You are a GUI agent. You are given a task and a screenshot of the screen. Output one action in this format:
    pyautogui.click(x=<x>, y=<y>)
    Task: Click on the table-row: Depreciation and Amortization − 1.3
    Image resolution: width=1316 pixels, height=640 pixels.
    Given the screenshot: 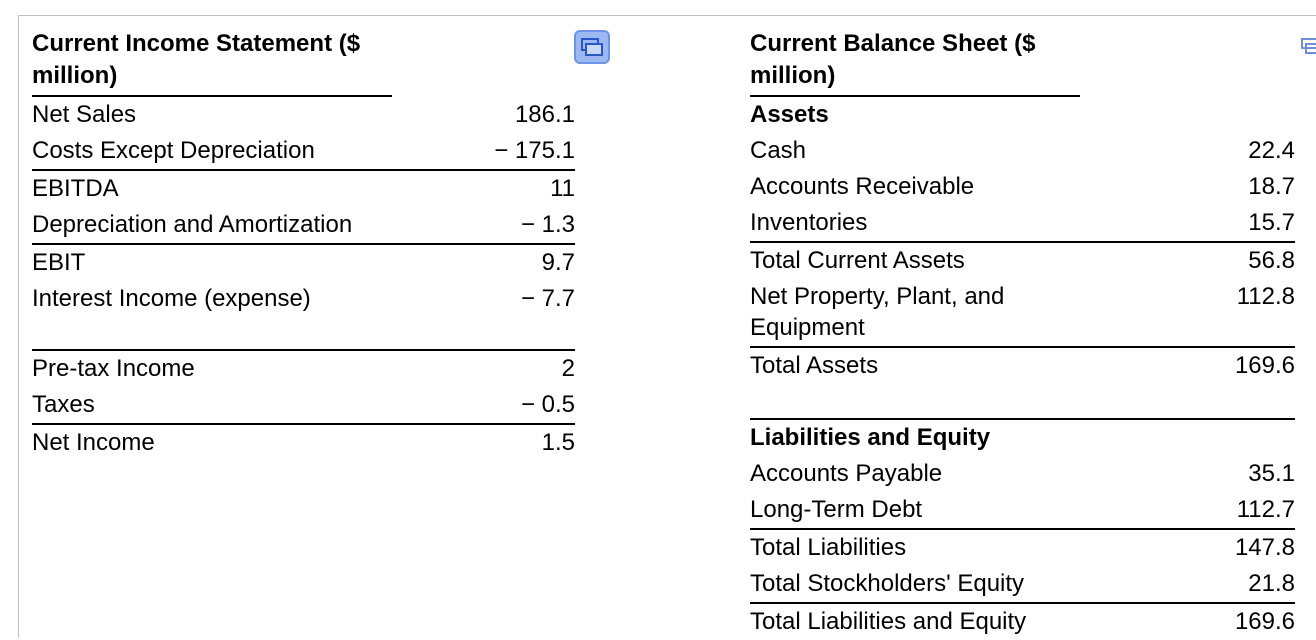 What is the action you would take?
    pyautogui.click(x=303, y=225)
    